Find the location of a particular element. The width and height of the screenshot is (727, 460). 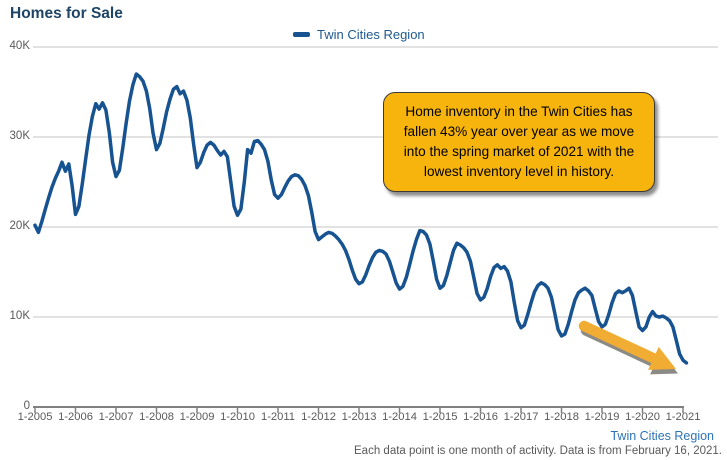

page-title: Homes for Sale is located at coordinates (66, 13).